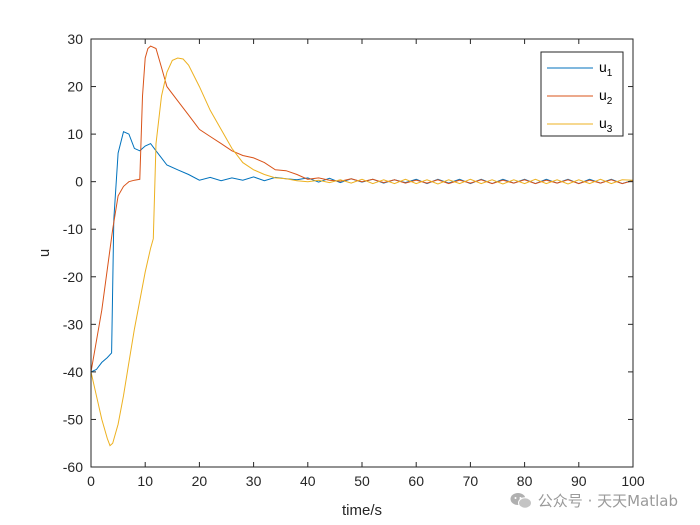 This screenshot has height=525, width=700. I want to click on y-tick-label: 0, so click(79, 182).